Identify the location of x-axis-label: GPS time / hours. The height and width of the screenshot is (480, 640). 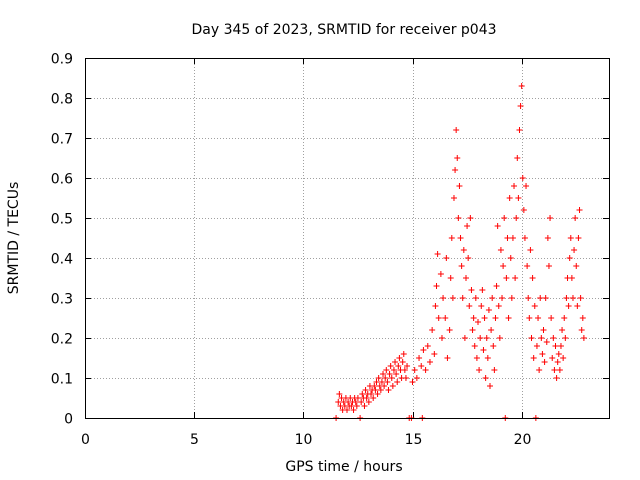
(343, 467).